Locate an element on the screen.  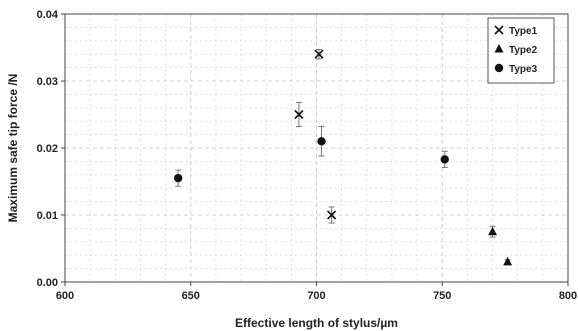
legend-item-type1: Type1 is located at coordinates (516, 31).